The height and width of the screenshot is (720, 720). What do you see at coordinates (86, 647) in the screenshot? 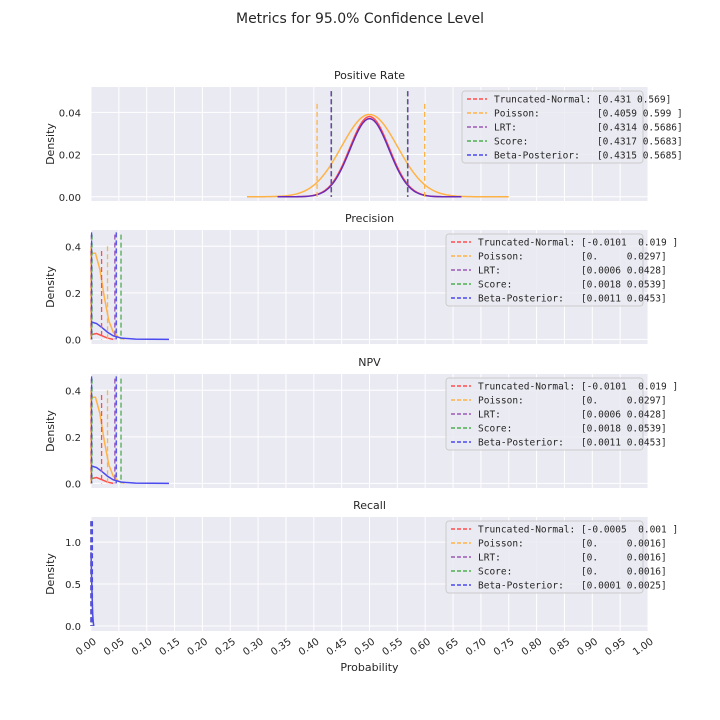
I see `x-tick-label: 0.00` at bounding box center [86, 647].